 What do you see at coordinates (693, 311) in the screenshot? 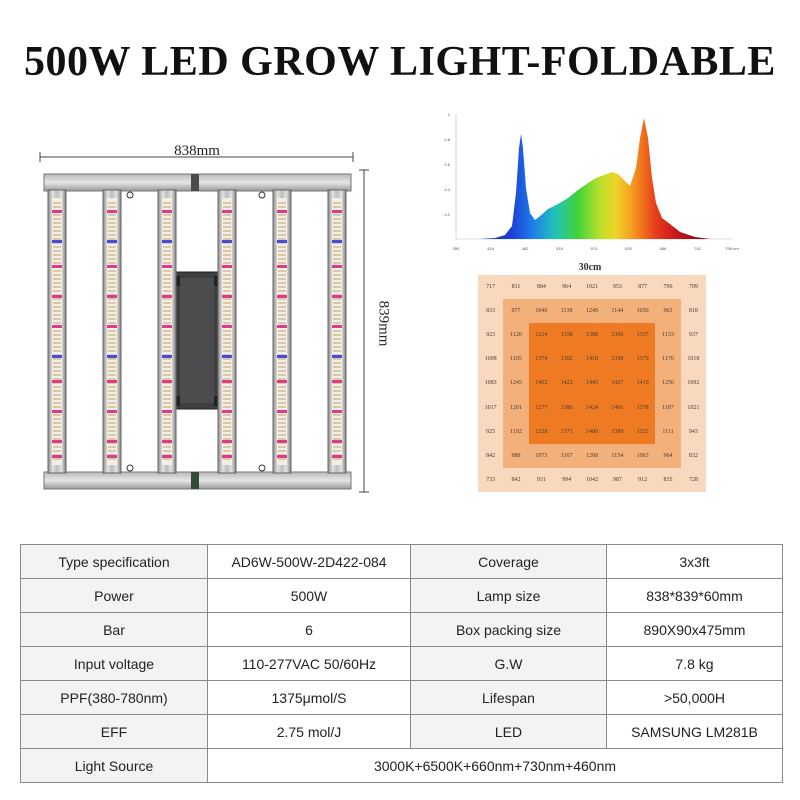
I see `ppfd-cell: 818` at bounding box center [693, 311].